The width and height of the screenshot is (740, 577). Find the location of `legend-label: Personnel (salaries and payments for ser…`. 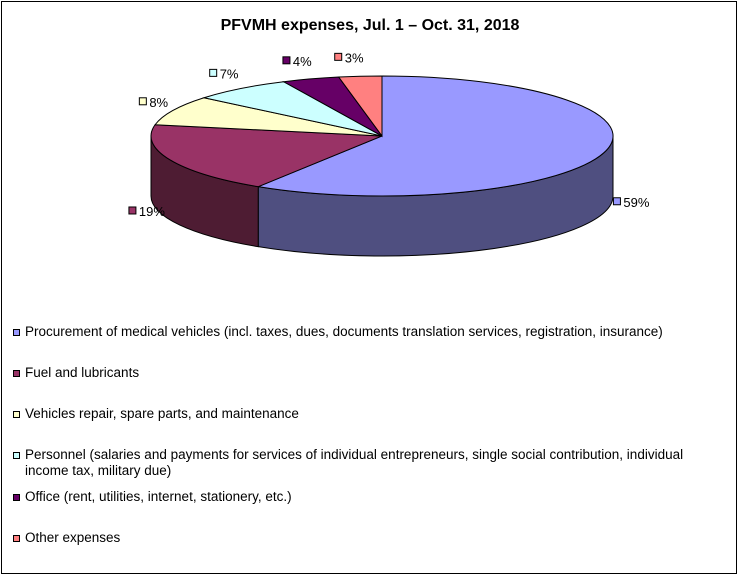

legend-label: Personnel (salaries and payments for ser… is located at coordinates (354, 462).